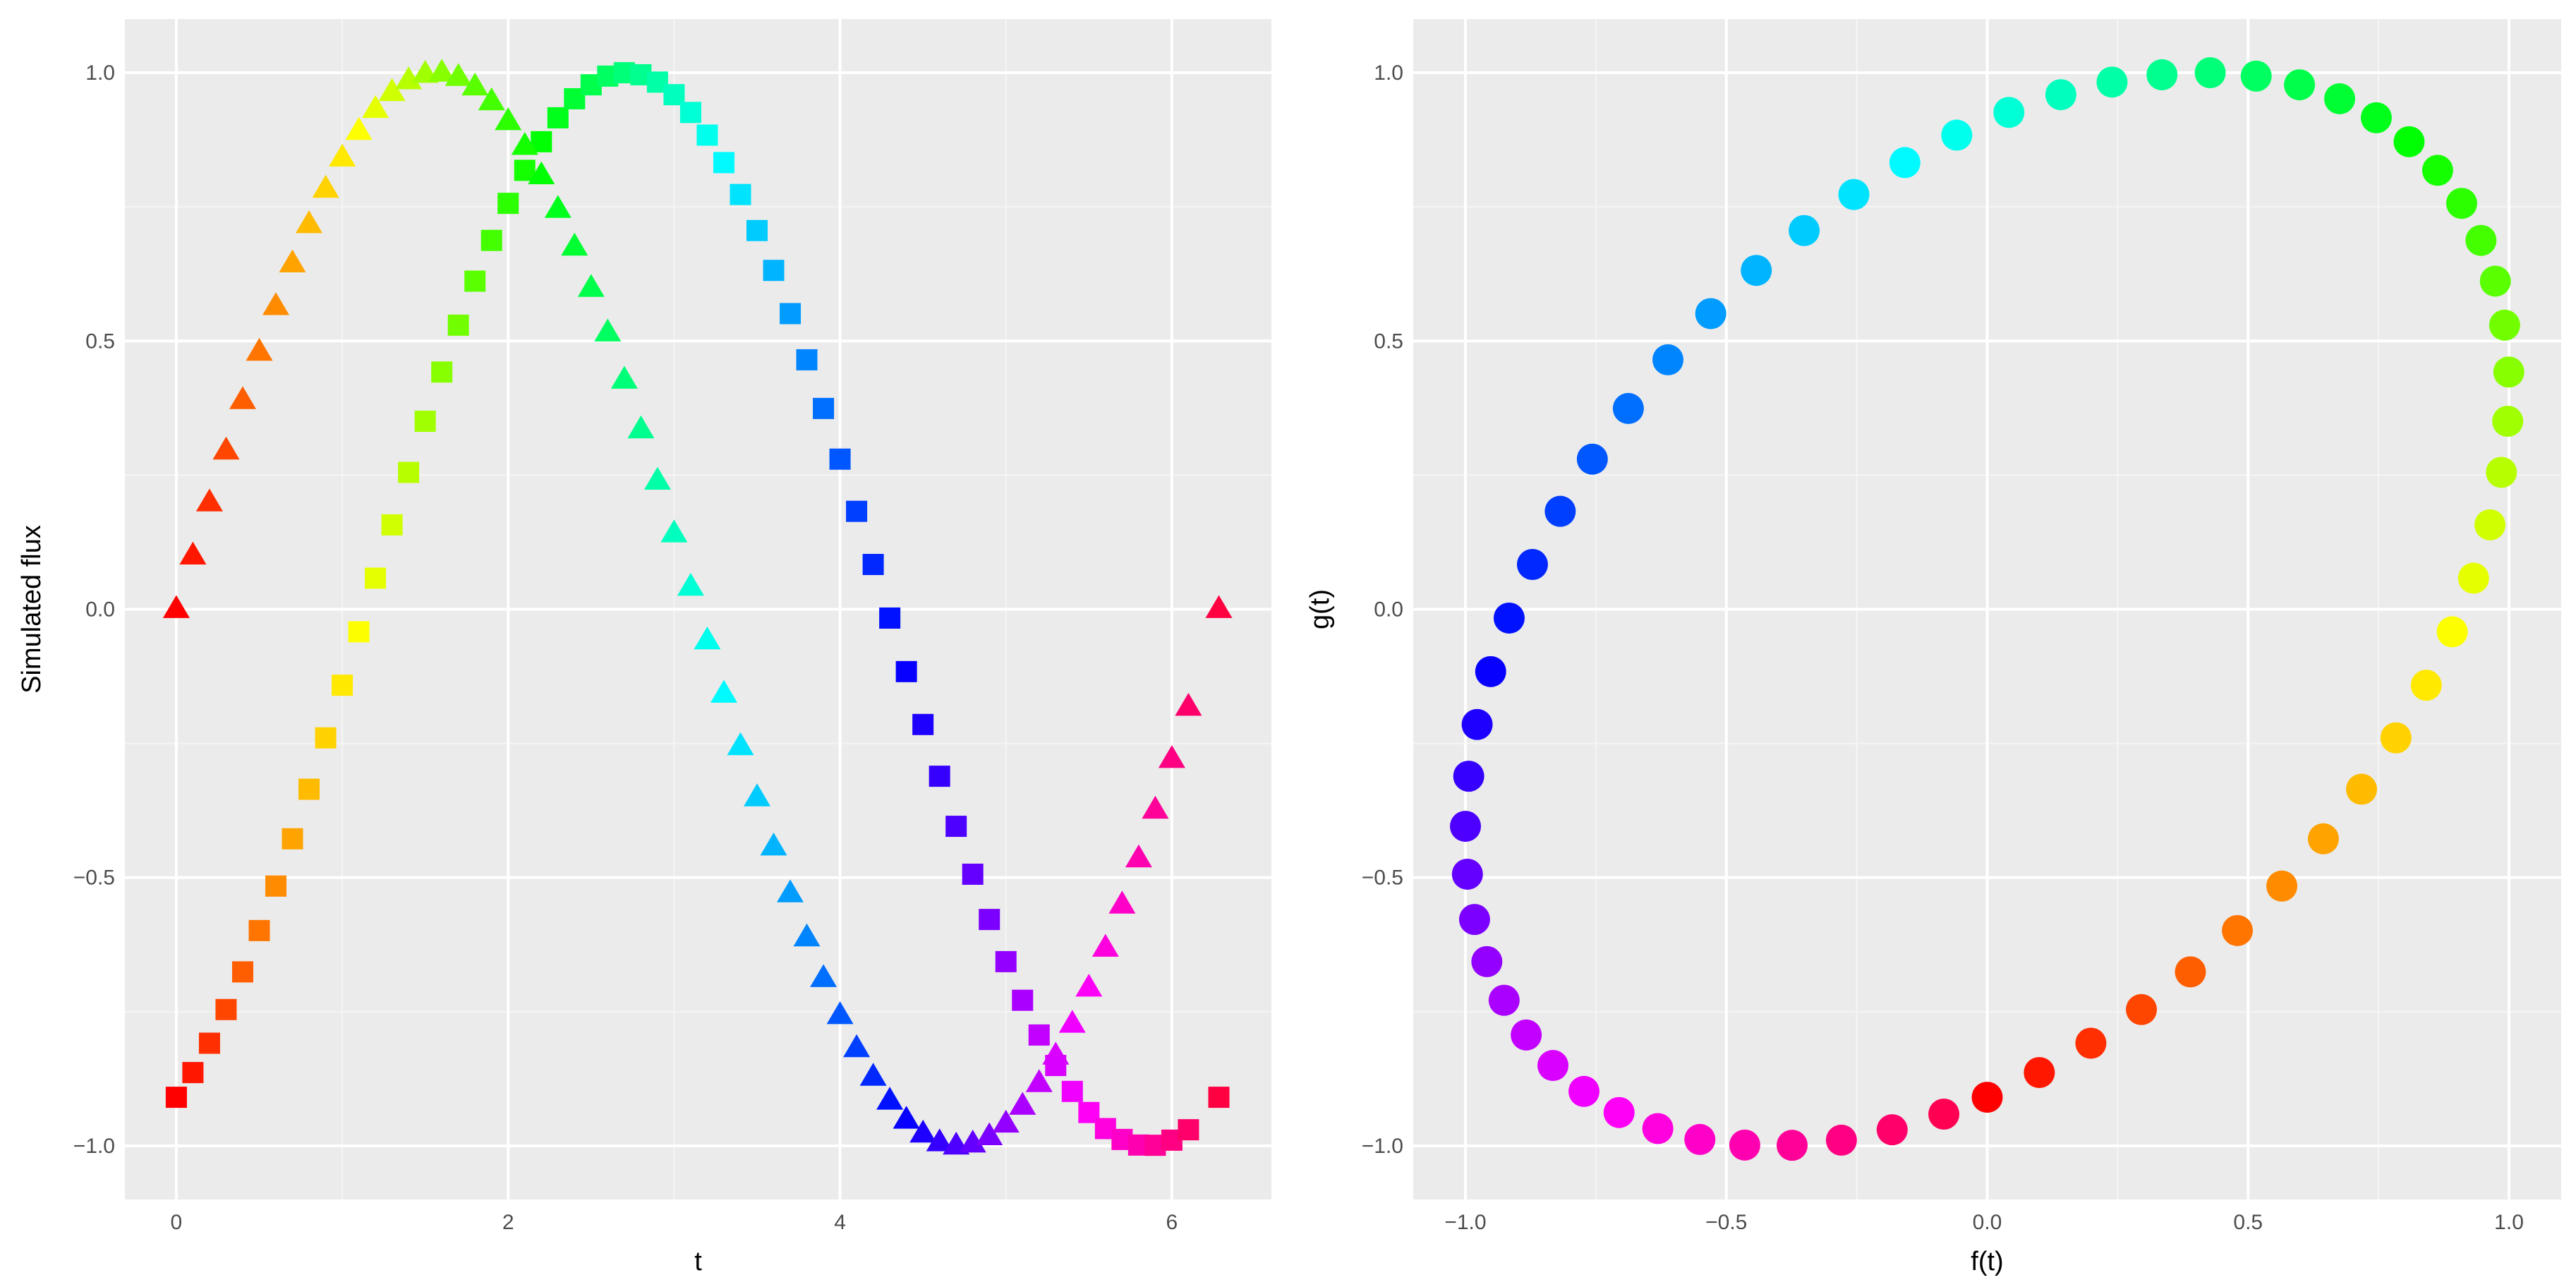 The height and width of the screenshot is (1287, 2576). Describe the element at coordinates (94, 878) in the screenshot. I see `y-tick-label: −0.5` at that location.